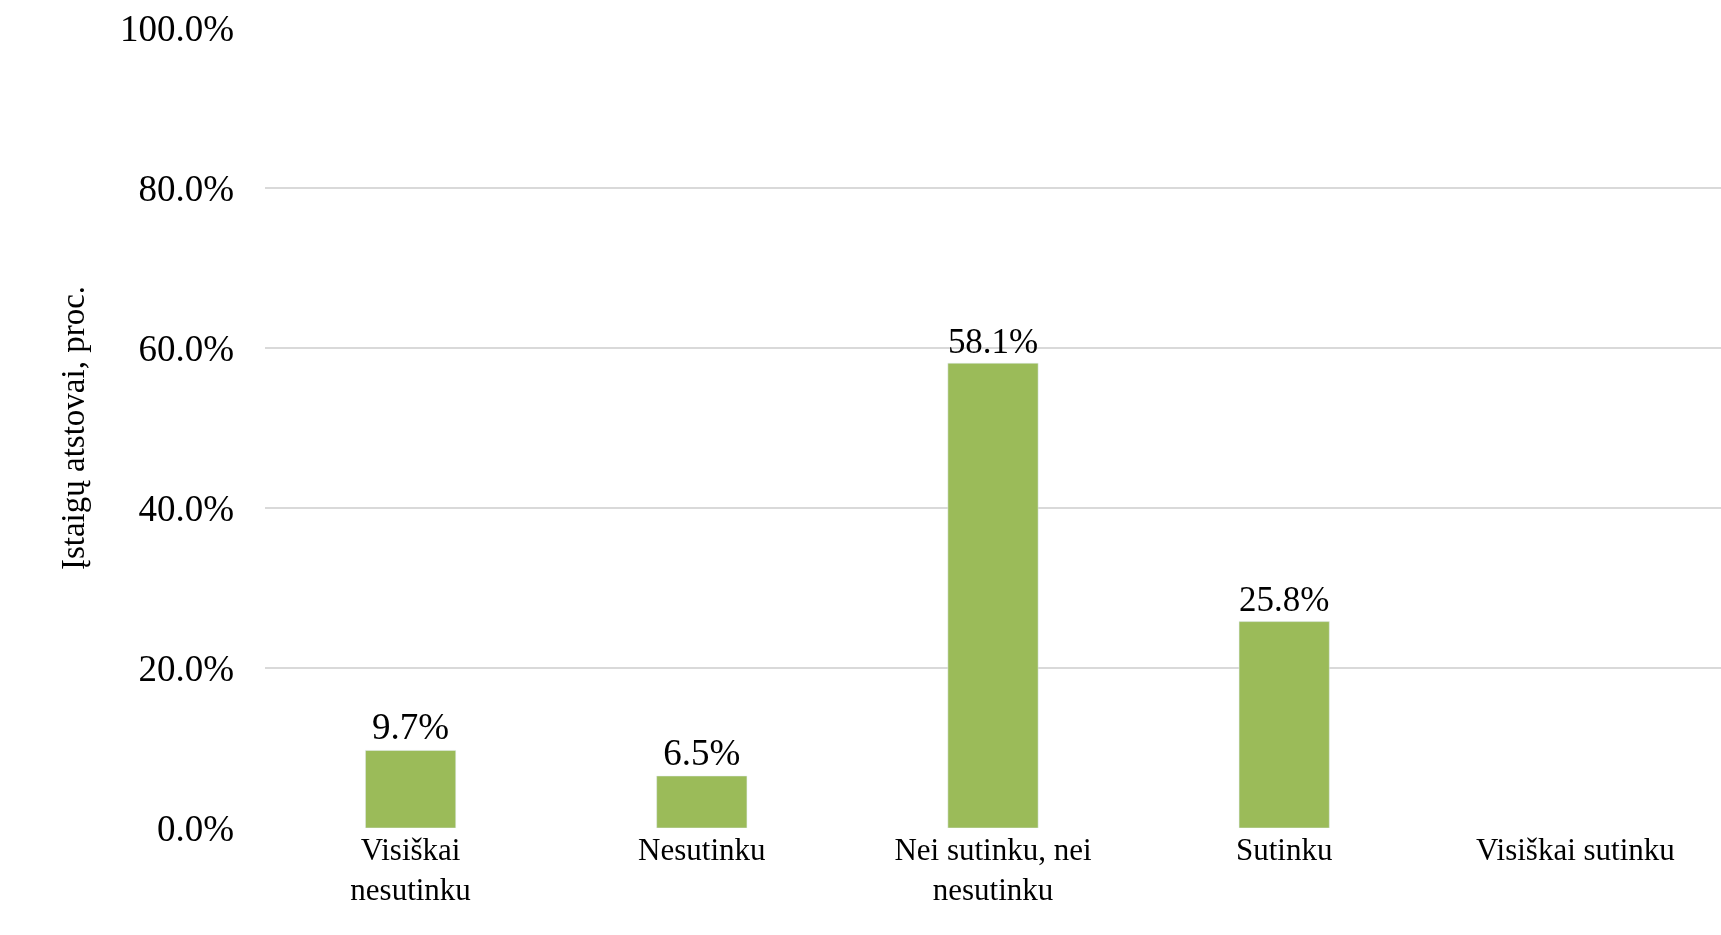 This screenshot has height=935, width=1721. What do you see at coordinates (176, 28) in the screenshot?
I see `y-tick-label: 100.0%` at bounding box center [176, 28].